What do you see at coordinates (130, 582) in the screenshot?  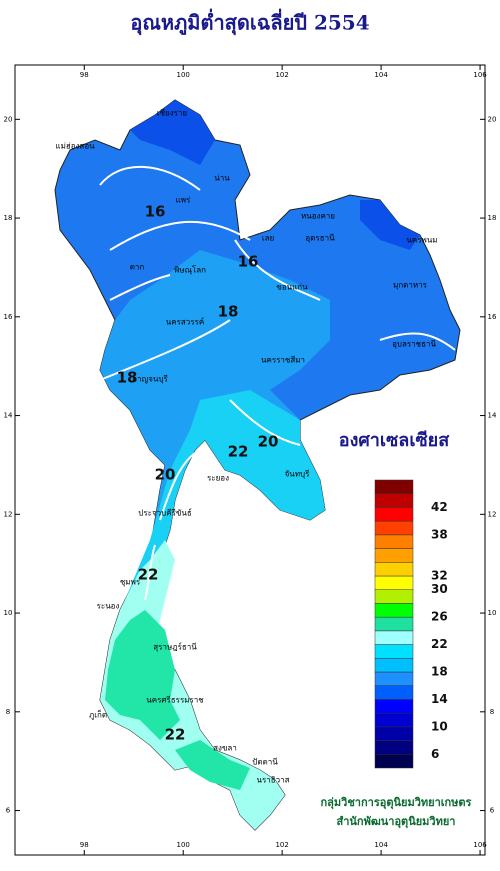 I see `place-label: ชุมพร` at bounding box center [130, 582].